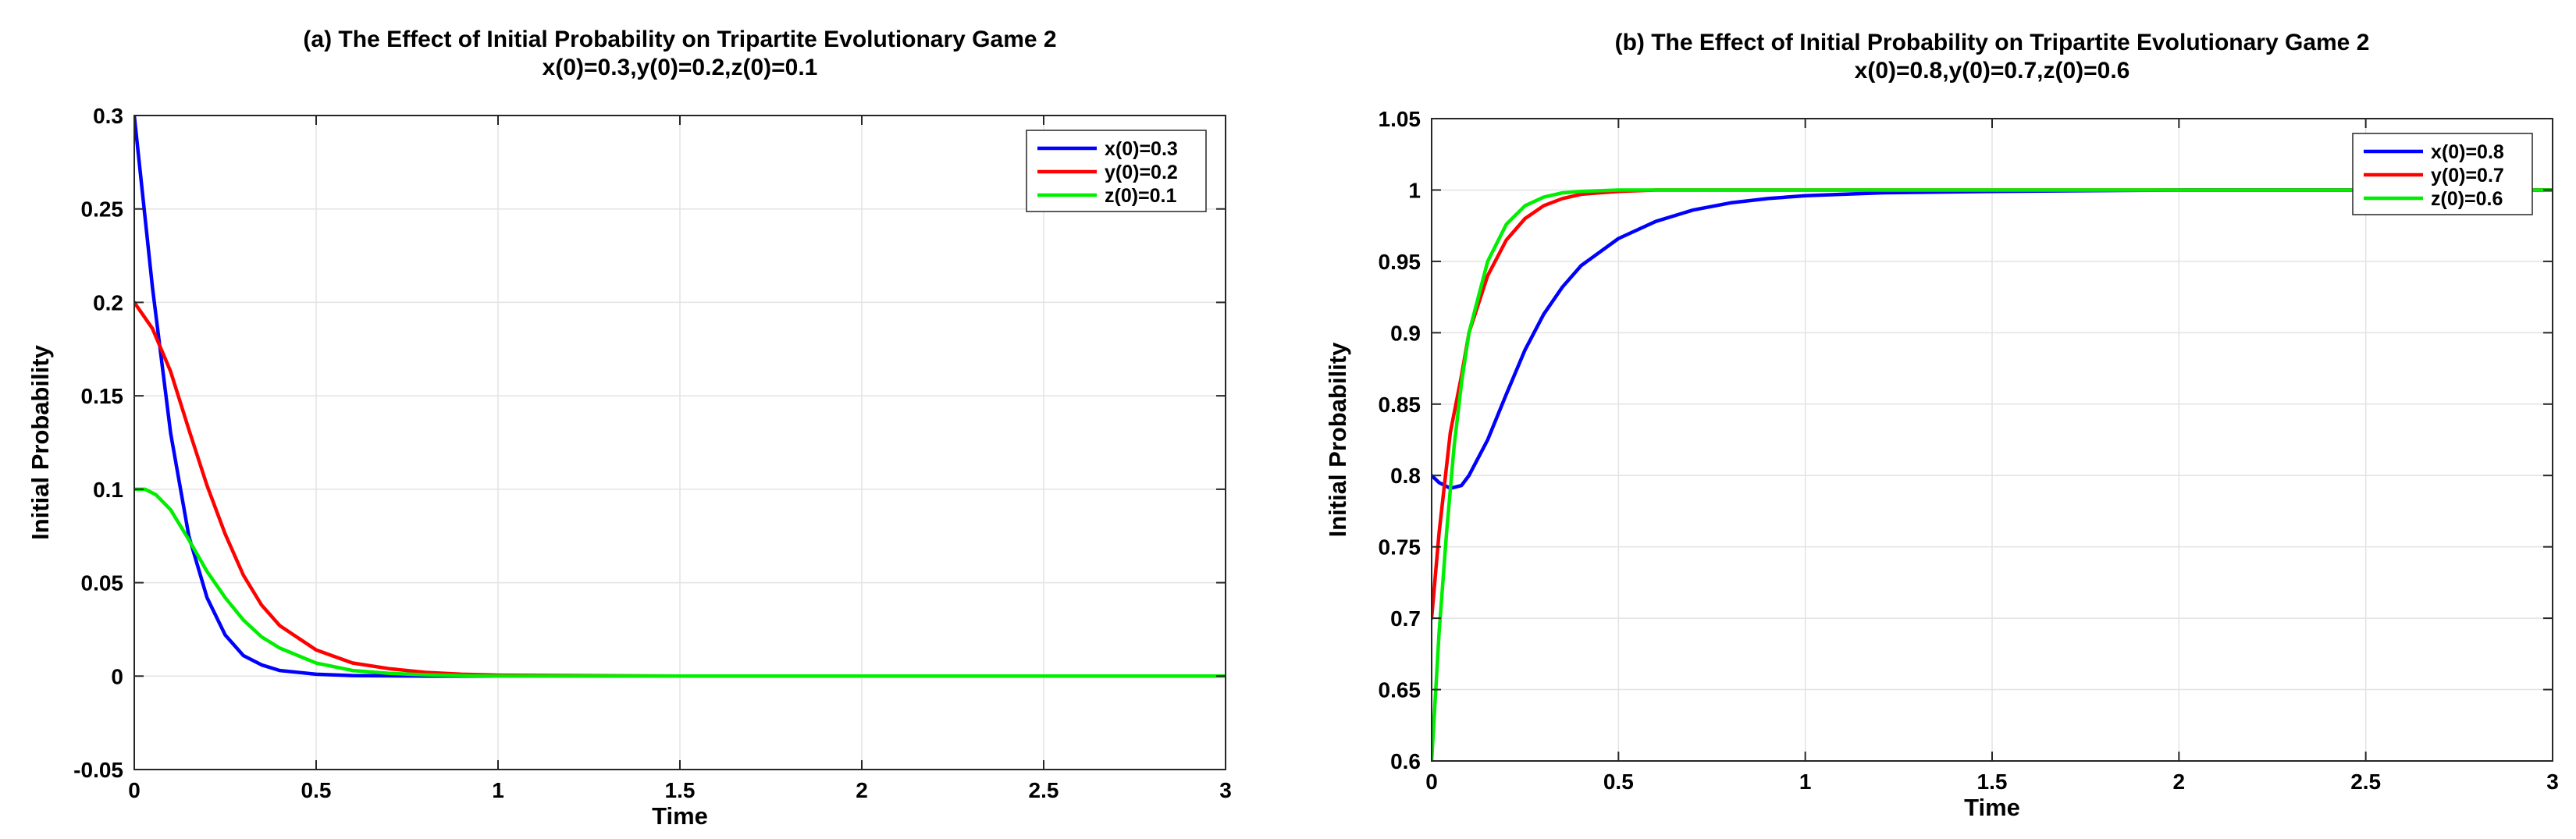 The image size is (2576, 839). I want to click on chart2-y-tick-label: 0.85, so click(1400, 405).